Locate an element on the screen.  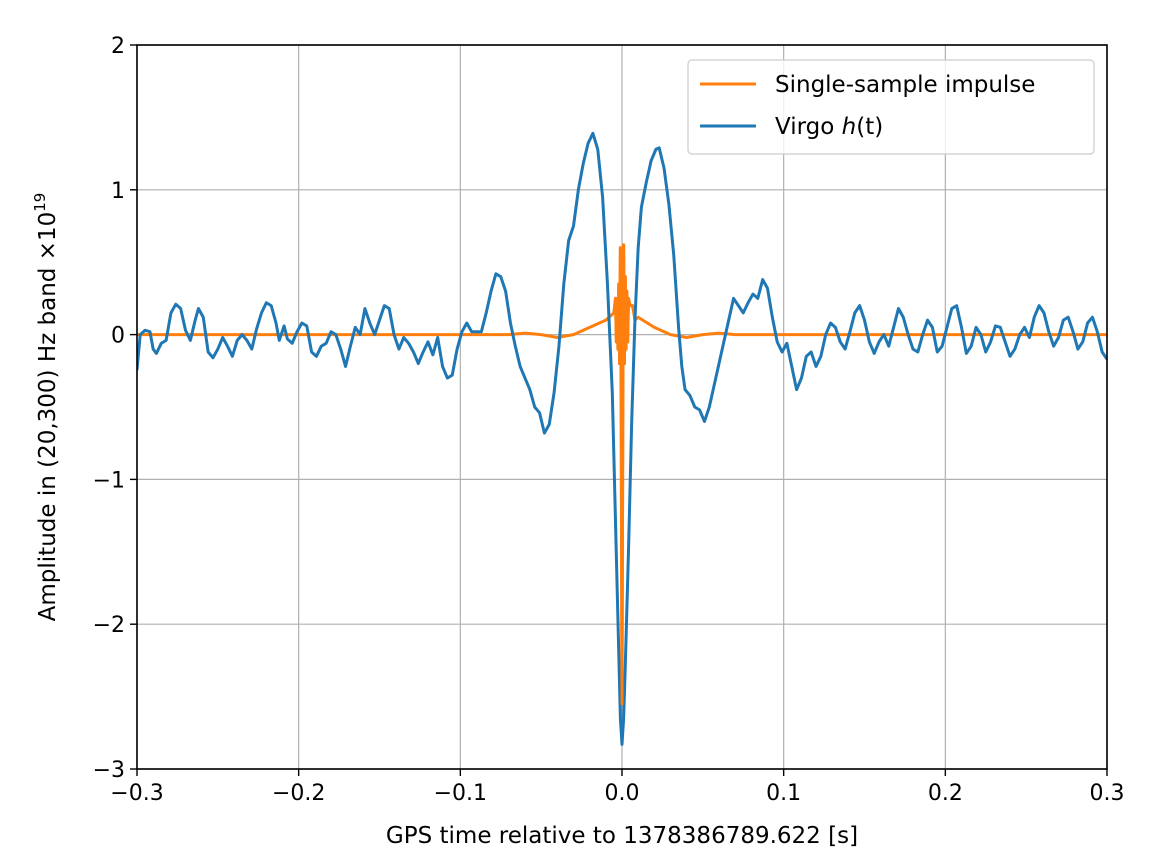
series-line-impulse-center is located at coordinates (623, 474).